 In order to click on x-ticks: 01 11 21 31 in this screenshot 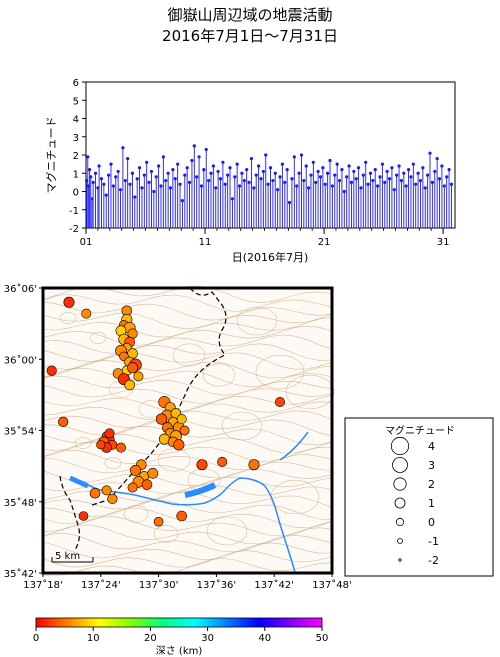, I will do `click(264, 238)`.